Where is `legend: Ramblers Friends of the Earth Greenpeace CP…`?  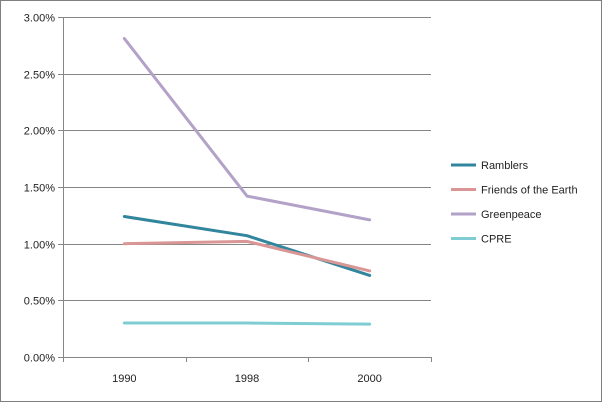
legend: Ramblers Friends of the Earth Greenpeace CP… is located at coordinates (514, 203).